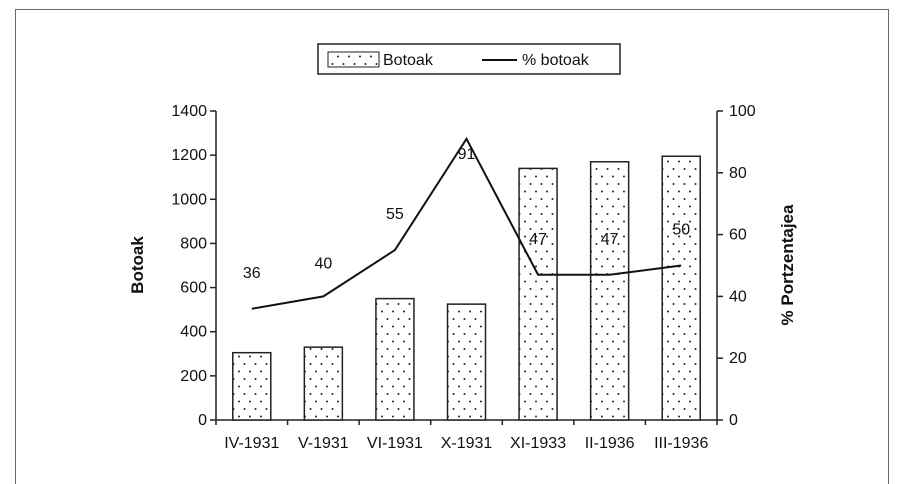  I want to click on legend-bar-swatch, so click(353, 59).